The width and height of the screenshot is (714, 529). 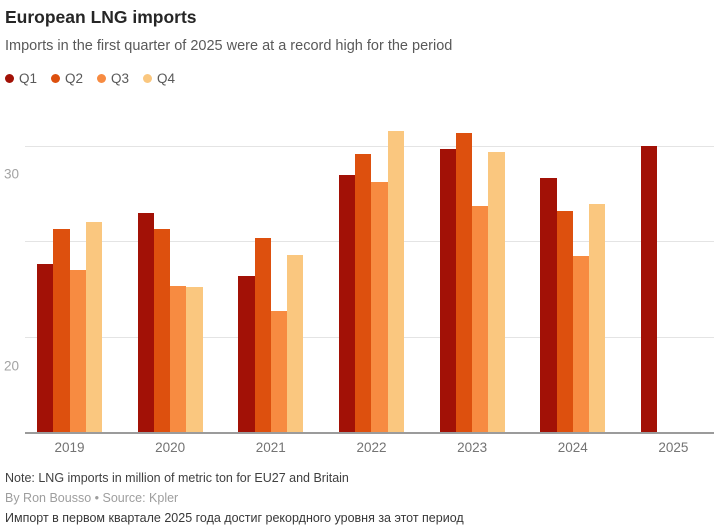 I want to click on bar-2023-q2, so click(x=464, y=283).